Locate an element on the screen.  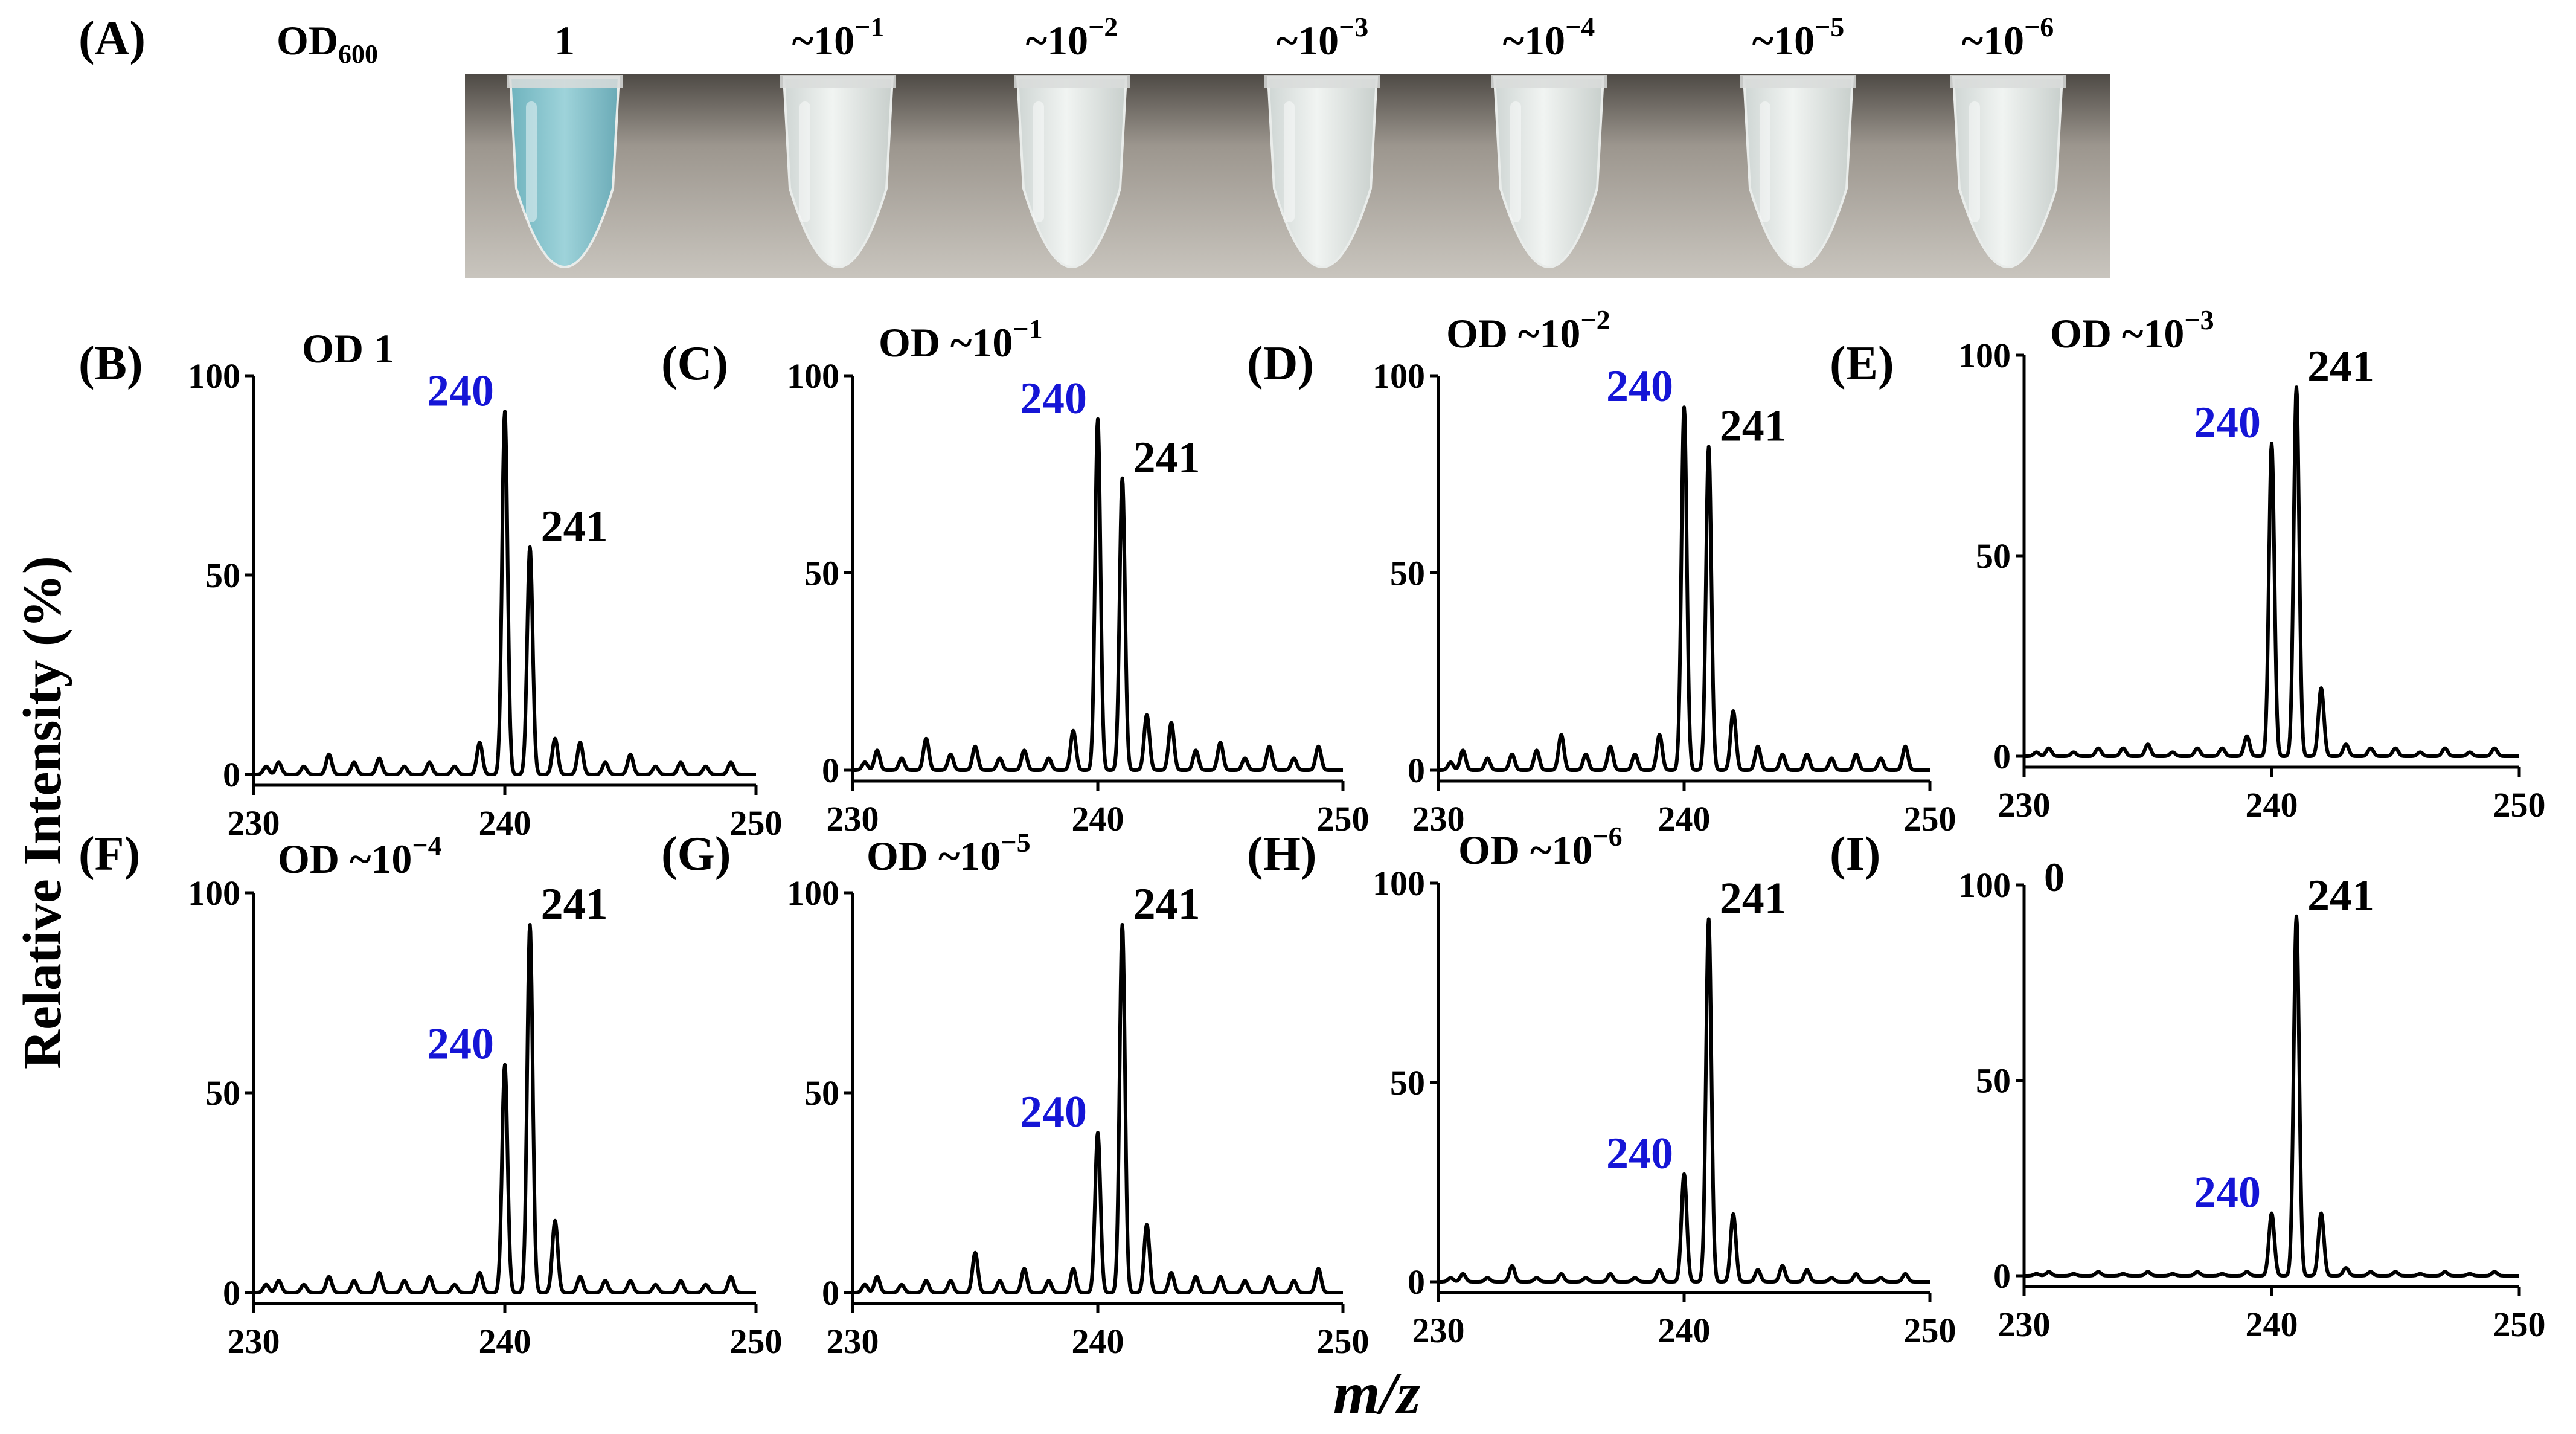
tube-labels: 1 ~10−1 ~10−2 ~10−3 ~10−4 ~10−5 ~10−6 is located at coordinates (1304, 37).